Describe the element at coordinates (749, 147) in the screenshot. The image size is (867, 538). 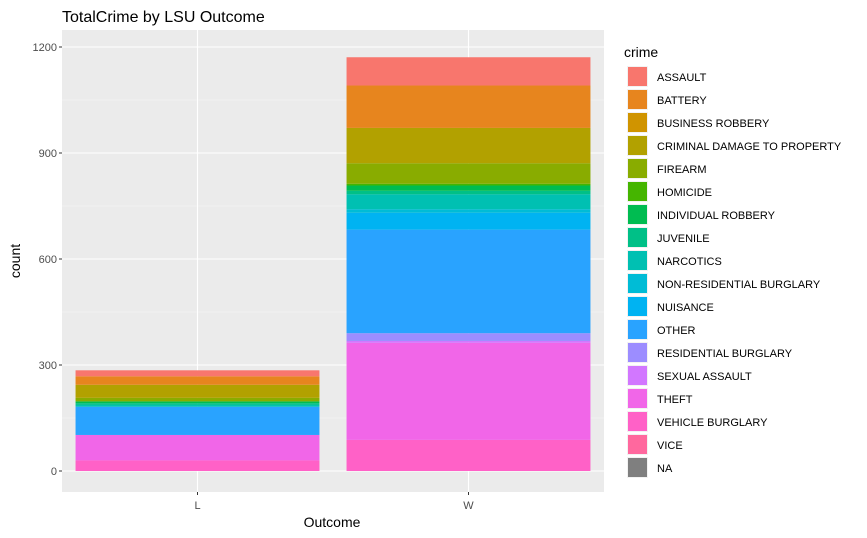
I see `legend-label: CRIMINAL DAMAGE TO PROPERTY` at that location.